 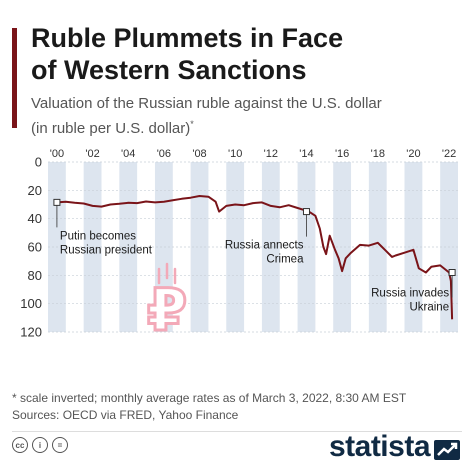 What do you see at coordinates (413, 154) in the screenshot?
I see `x-tick-label: '20` at bounding box center [413, 154].